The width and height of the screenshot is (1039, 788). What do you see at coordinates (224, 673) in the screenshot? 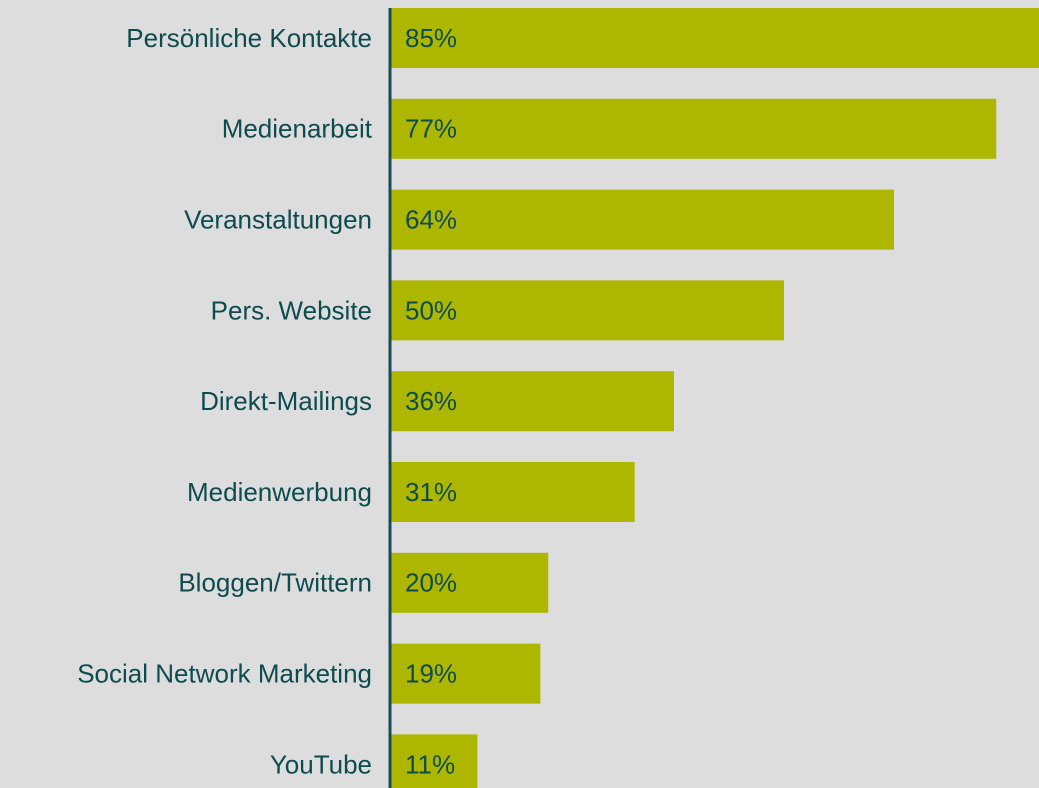
I see `category-label: Social Network Marketing` at bounding box center [224, 673].